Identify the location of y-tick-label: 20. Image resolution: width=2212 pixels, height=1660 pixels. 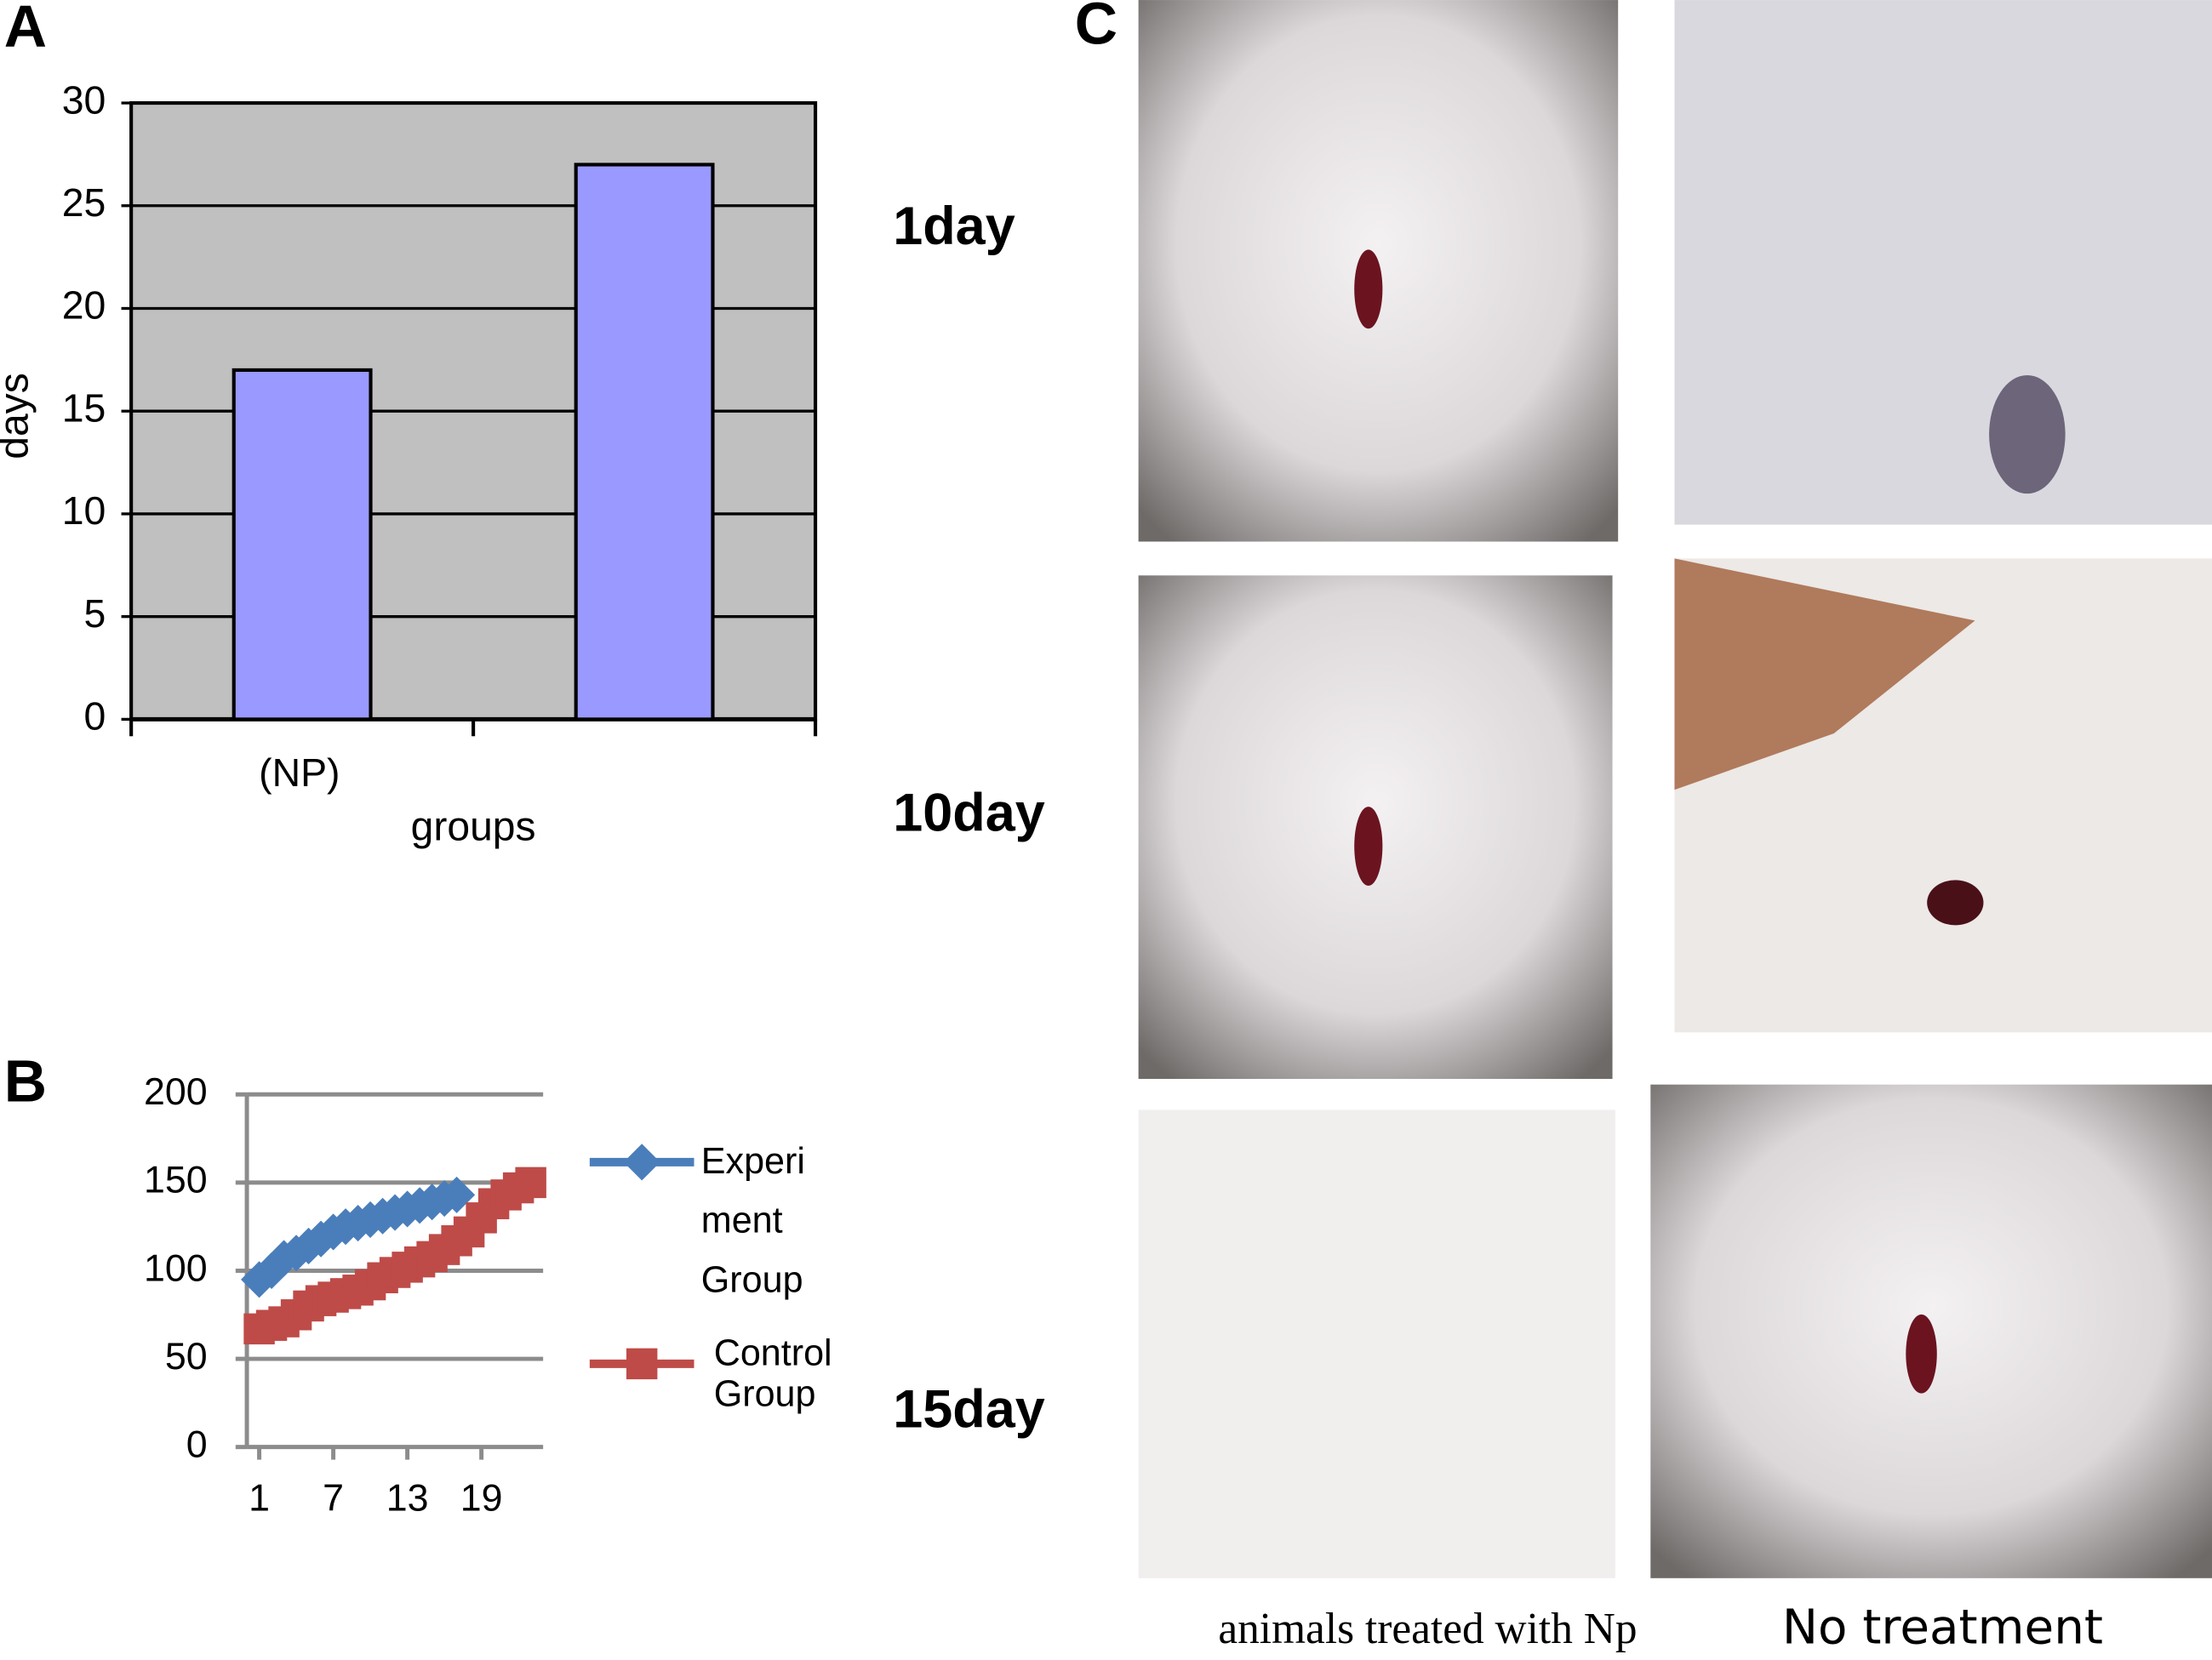
(84, 305).